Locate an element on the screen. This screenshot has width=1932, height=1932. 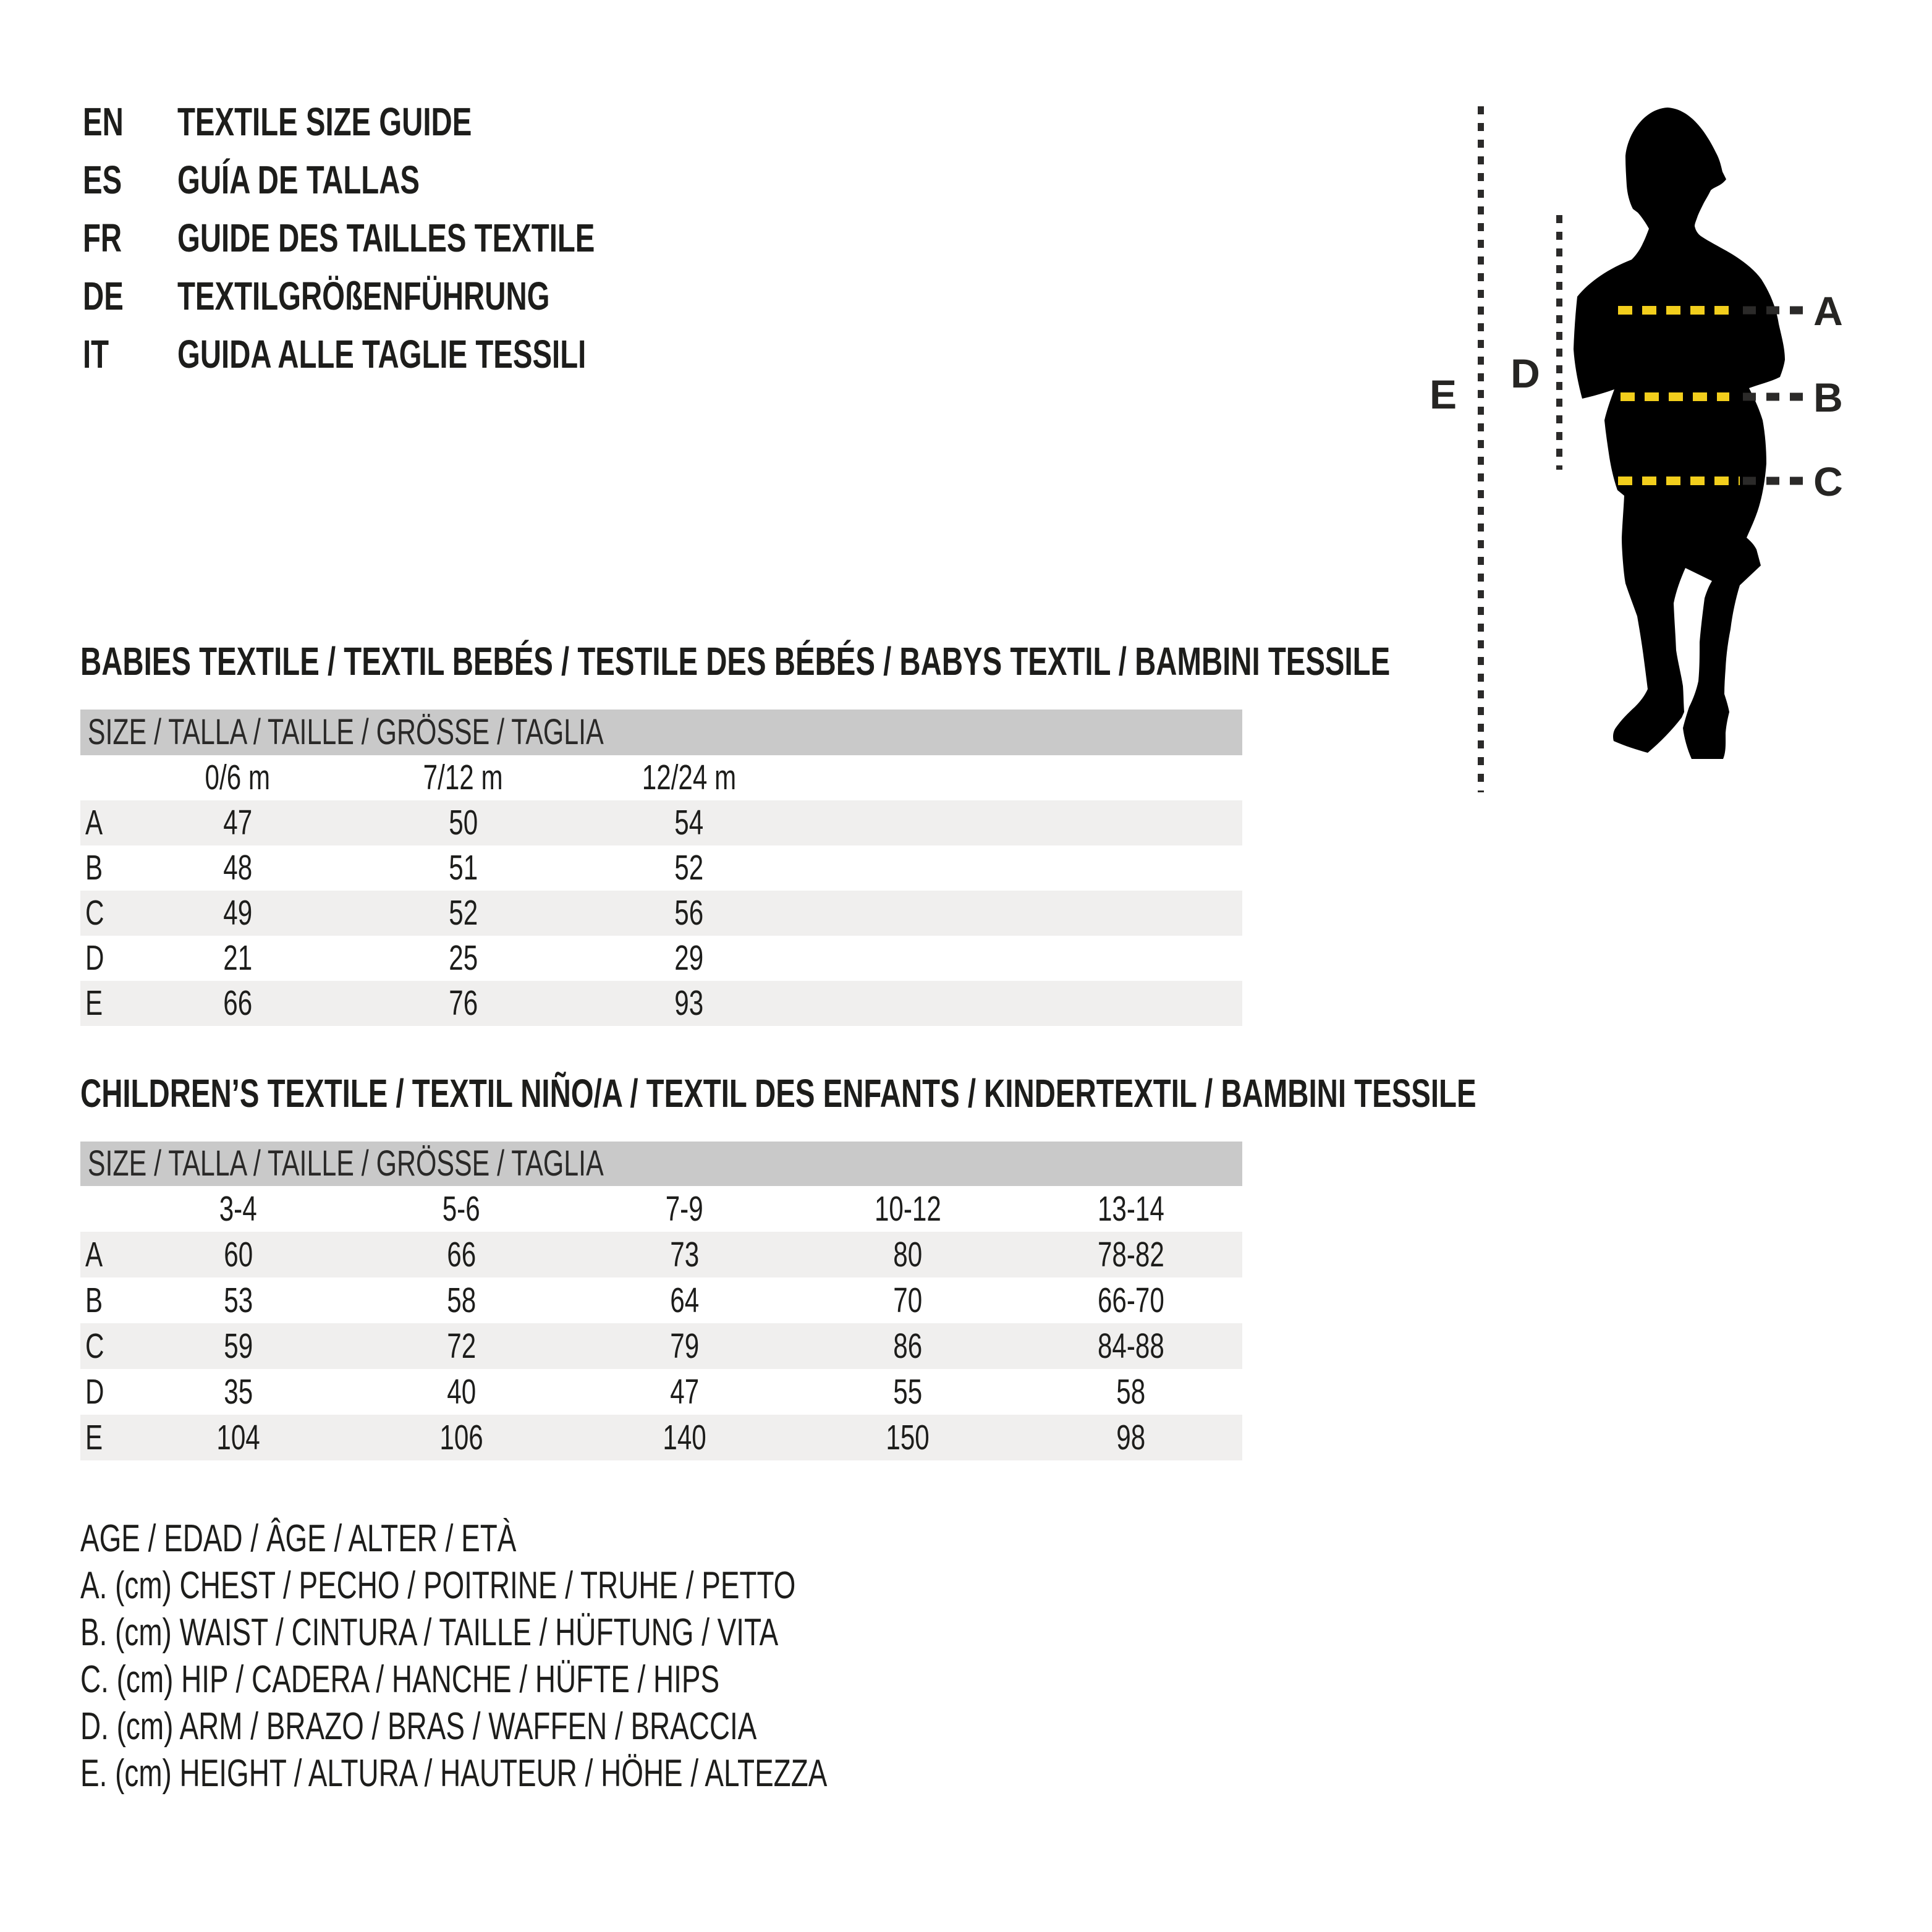
children-col-header: 10-12 is located at coordinates (907, 1209).